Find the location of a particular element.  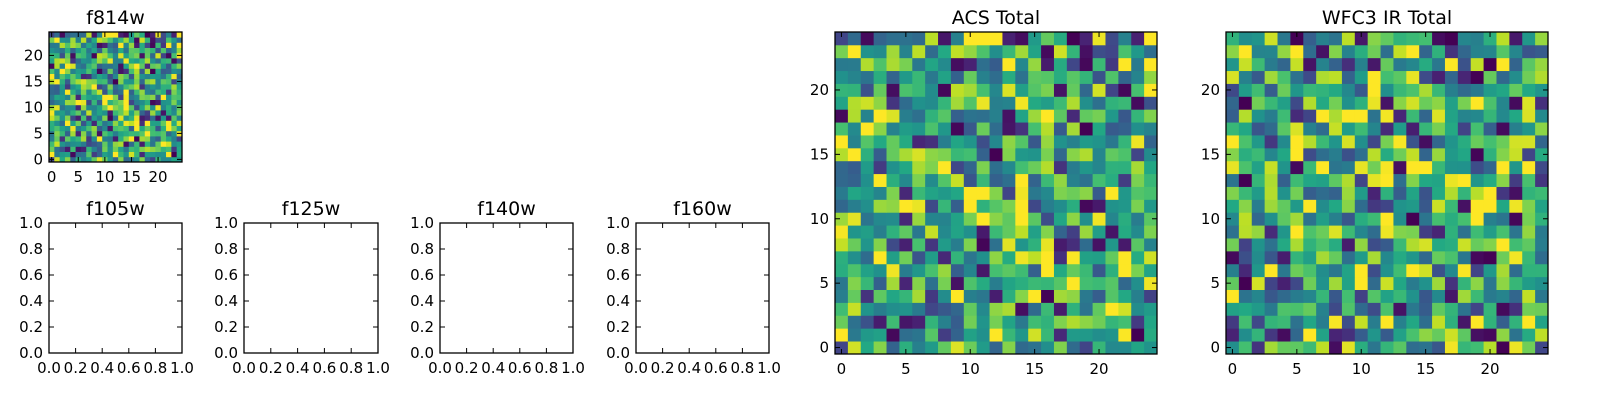

x-tick-label: 0 is located at coordinates (52, 177).